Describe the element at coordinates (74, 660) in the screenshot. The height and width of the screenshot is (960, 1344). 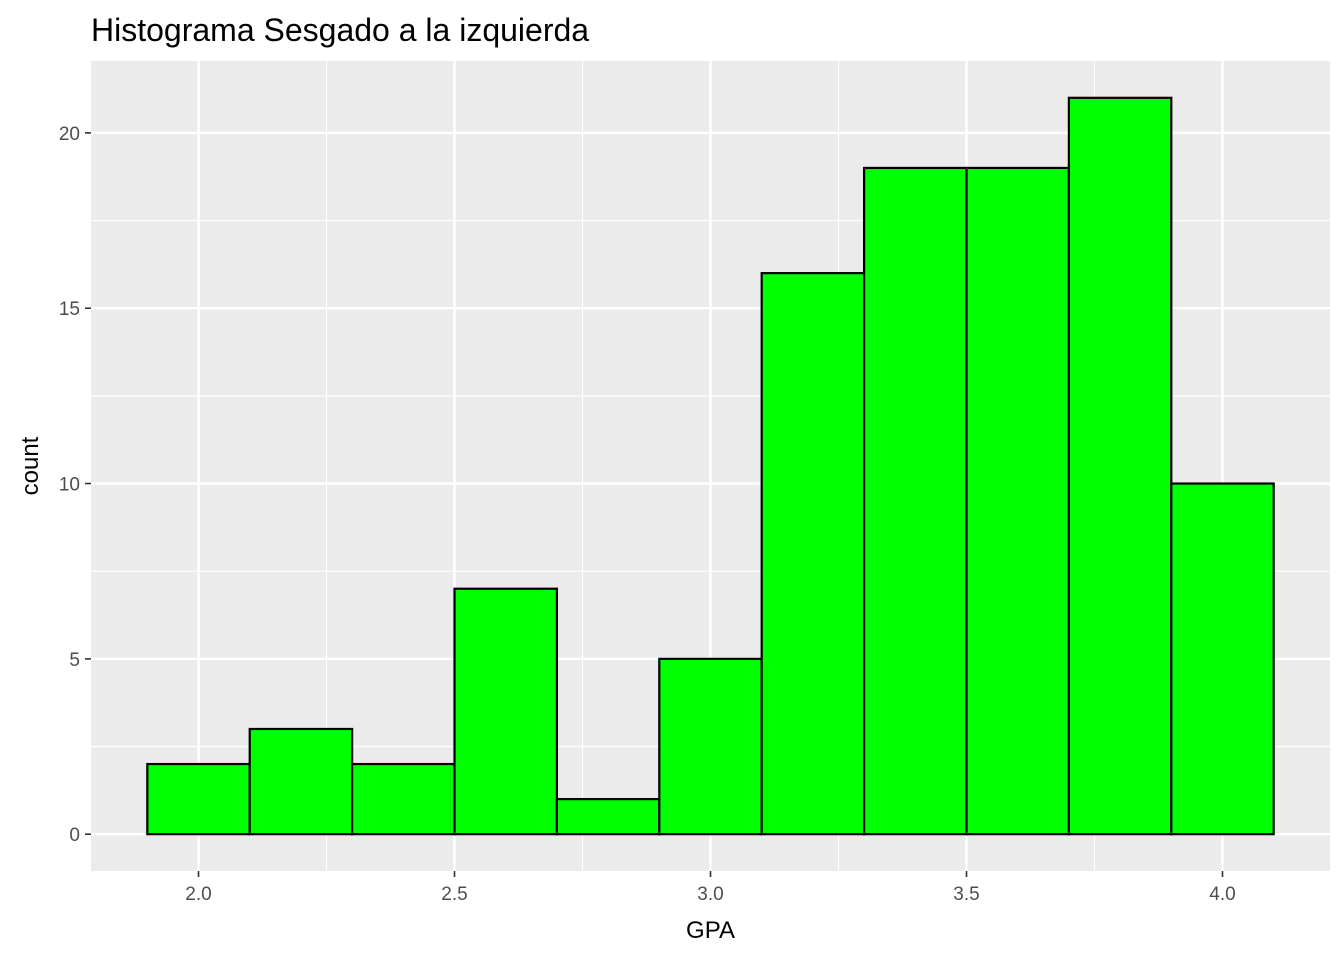
I see `y-tick-label: 5` at that location.